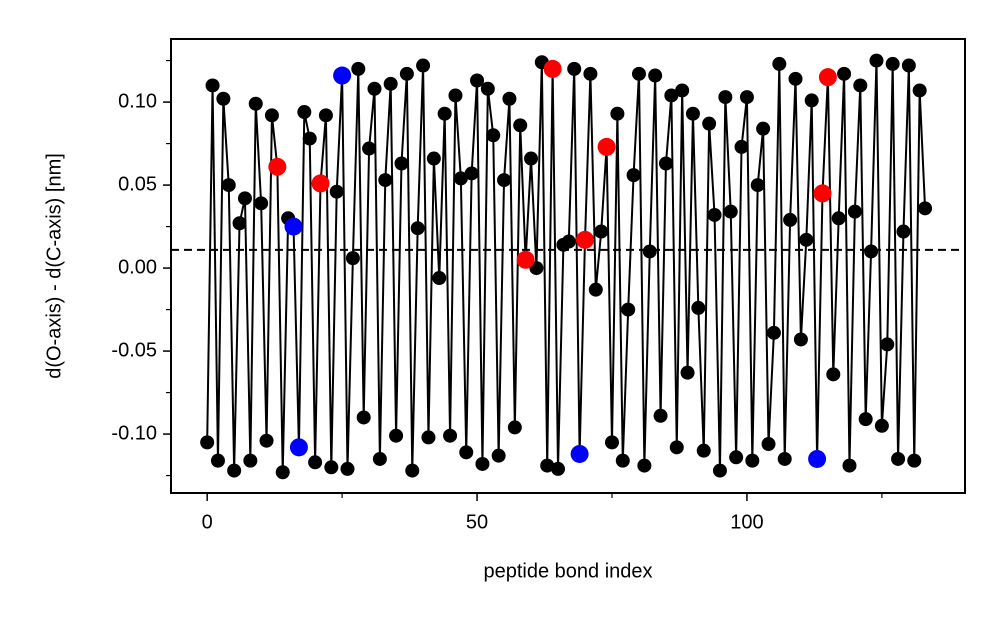  What do you see at coordinates (134, 350) in the screenshot?
I see `y-tick-label: -0.05` at bounding box center [134, 350].